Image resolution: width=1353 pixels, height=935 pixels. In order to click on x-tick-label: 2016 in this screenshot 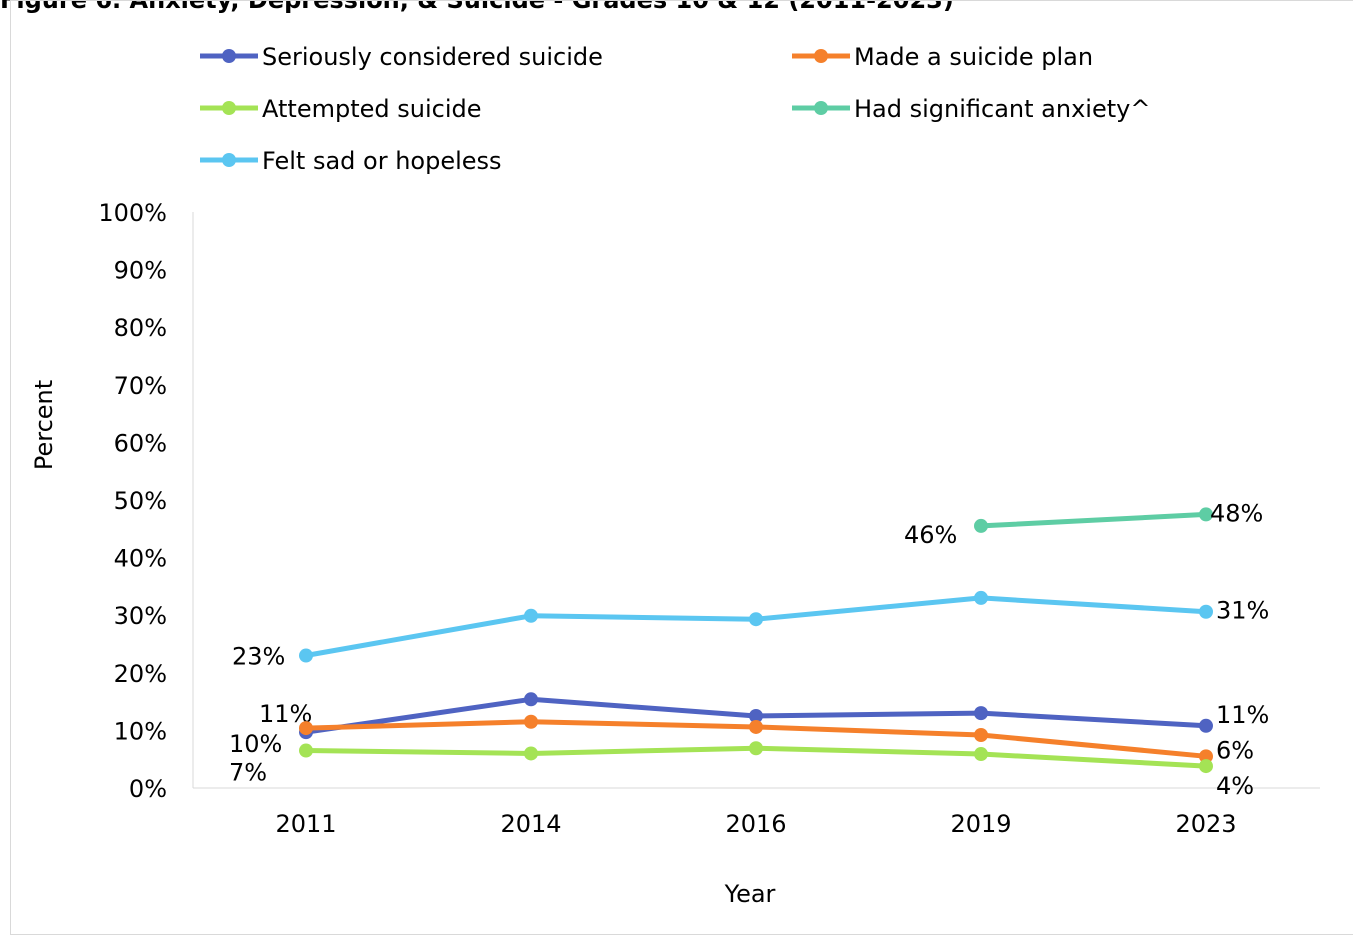, I will do `click(755, 824)`.